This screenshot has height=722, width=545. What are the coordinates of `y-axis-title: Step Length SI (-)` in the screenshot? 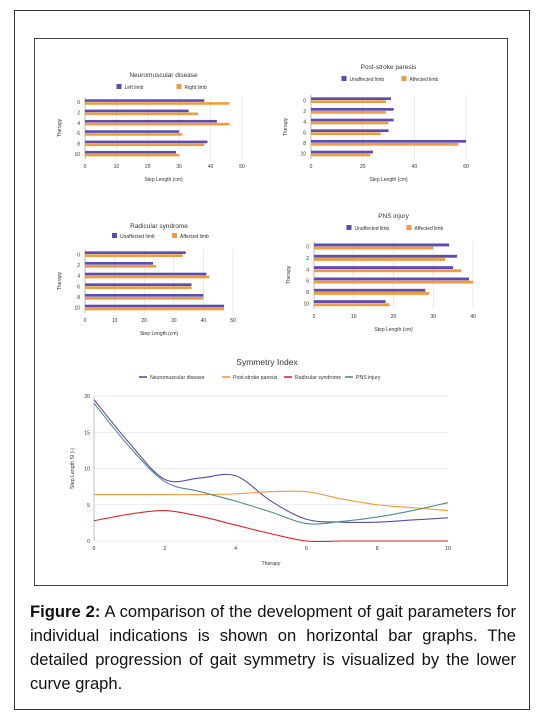 It's located at (73, 468).